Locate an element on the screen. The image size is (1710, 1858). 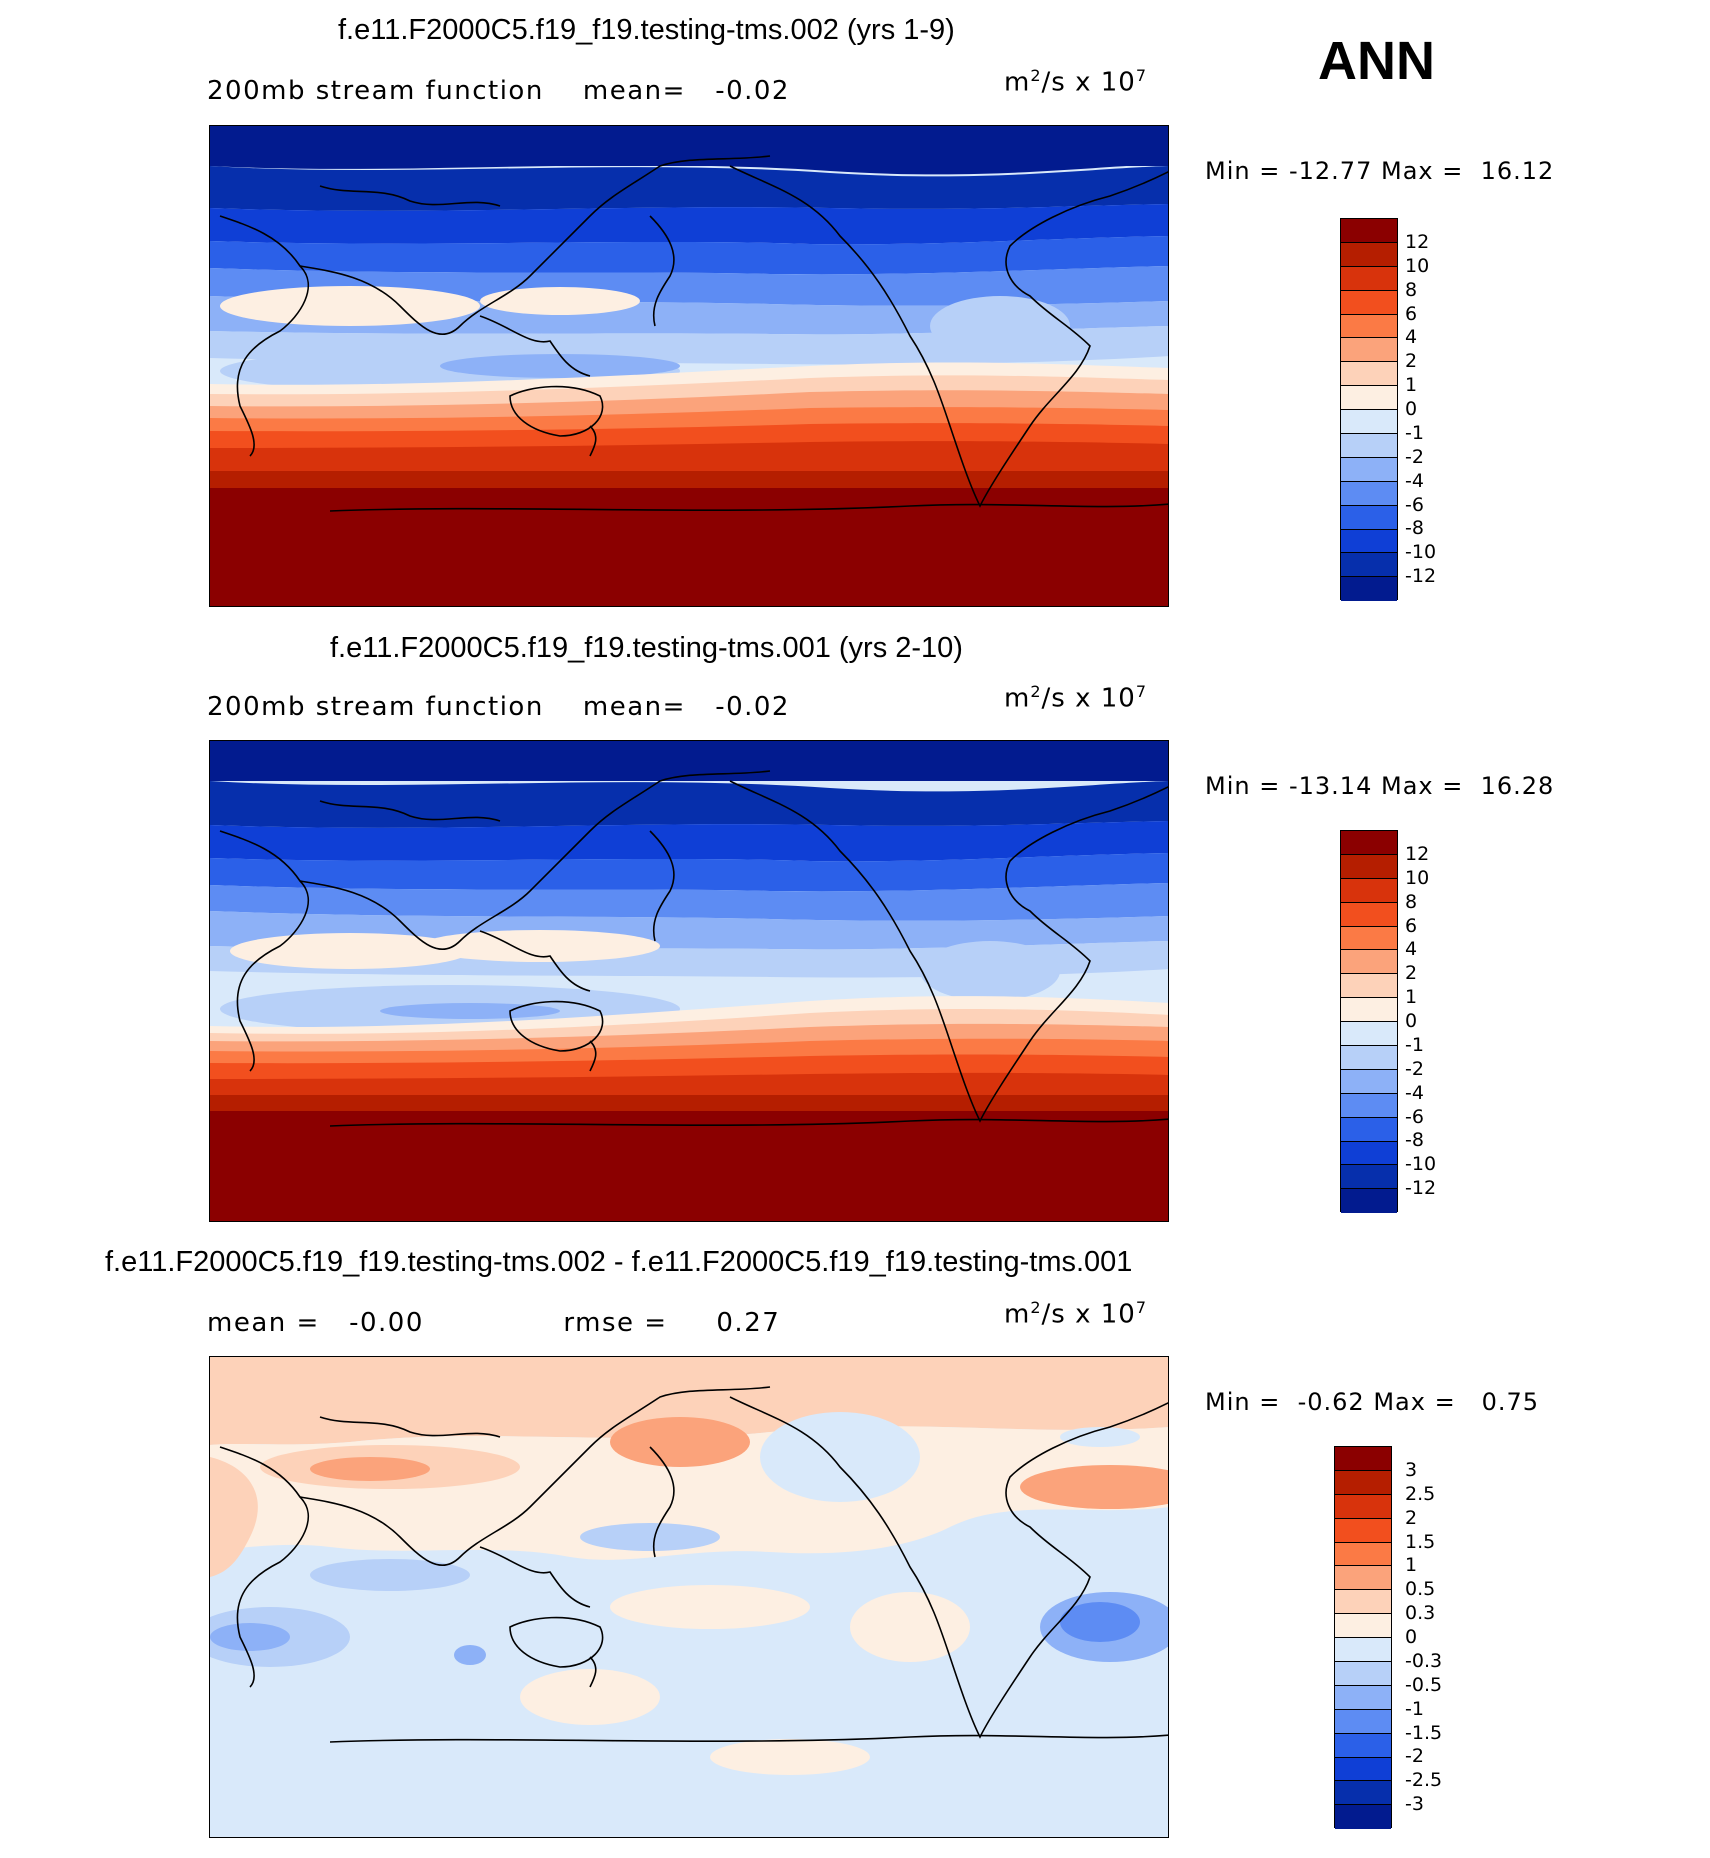
panel-3-colorbar is located at coordinates (1363, 1638).